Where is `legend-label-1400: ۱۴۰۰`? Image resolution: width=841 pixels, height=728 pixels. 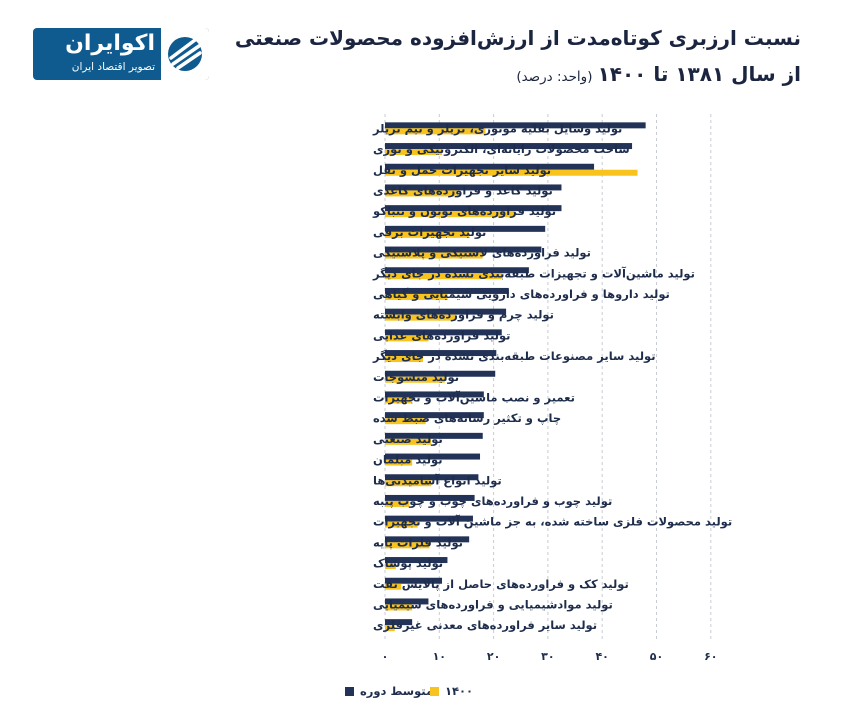
legend-label-1400: ۱۴۰۰ is located at coordinates (459, 691).